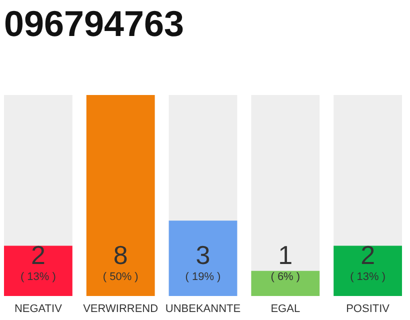 This screenshot has width=410, height=320. I want to click on data-label: 1, so click(285, 255).